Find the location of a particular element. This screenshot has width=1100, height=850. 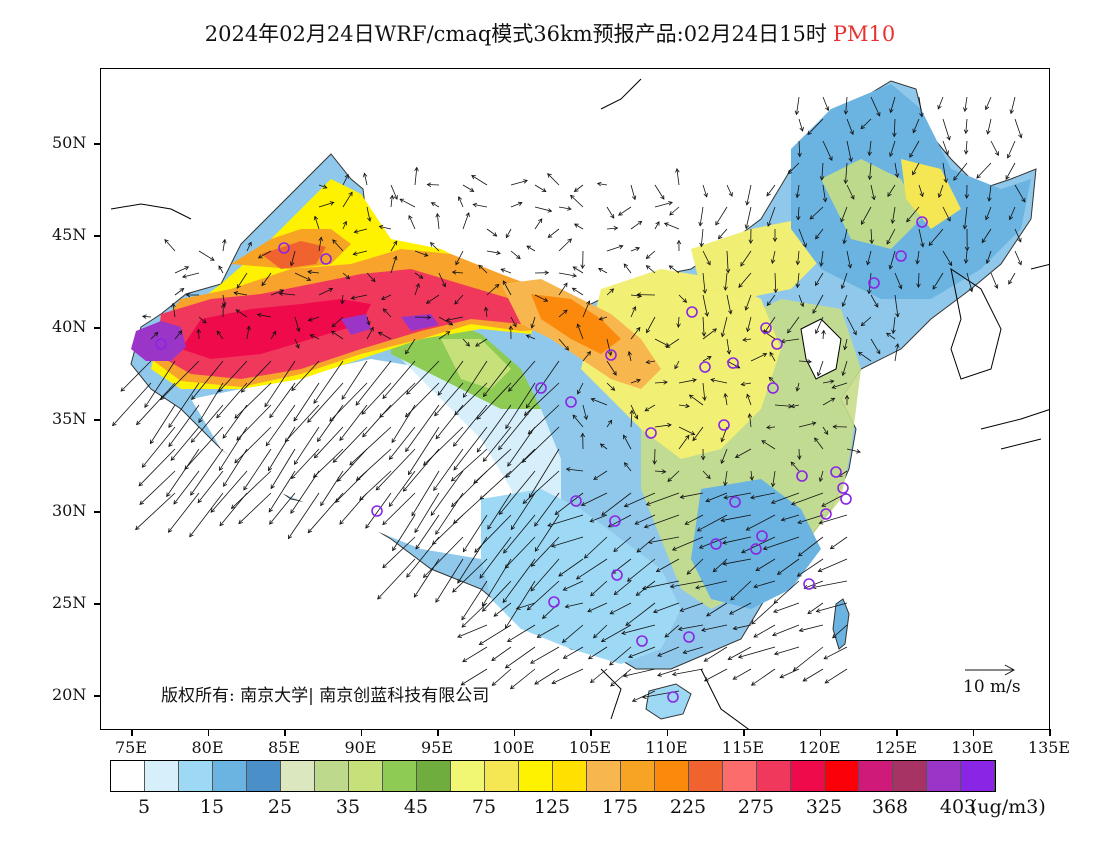

title-main: 2024年02月24日WRF/cmaq模式36km预报产品:02月24日15时 is located at coordinates (515, 34).